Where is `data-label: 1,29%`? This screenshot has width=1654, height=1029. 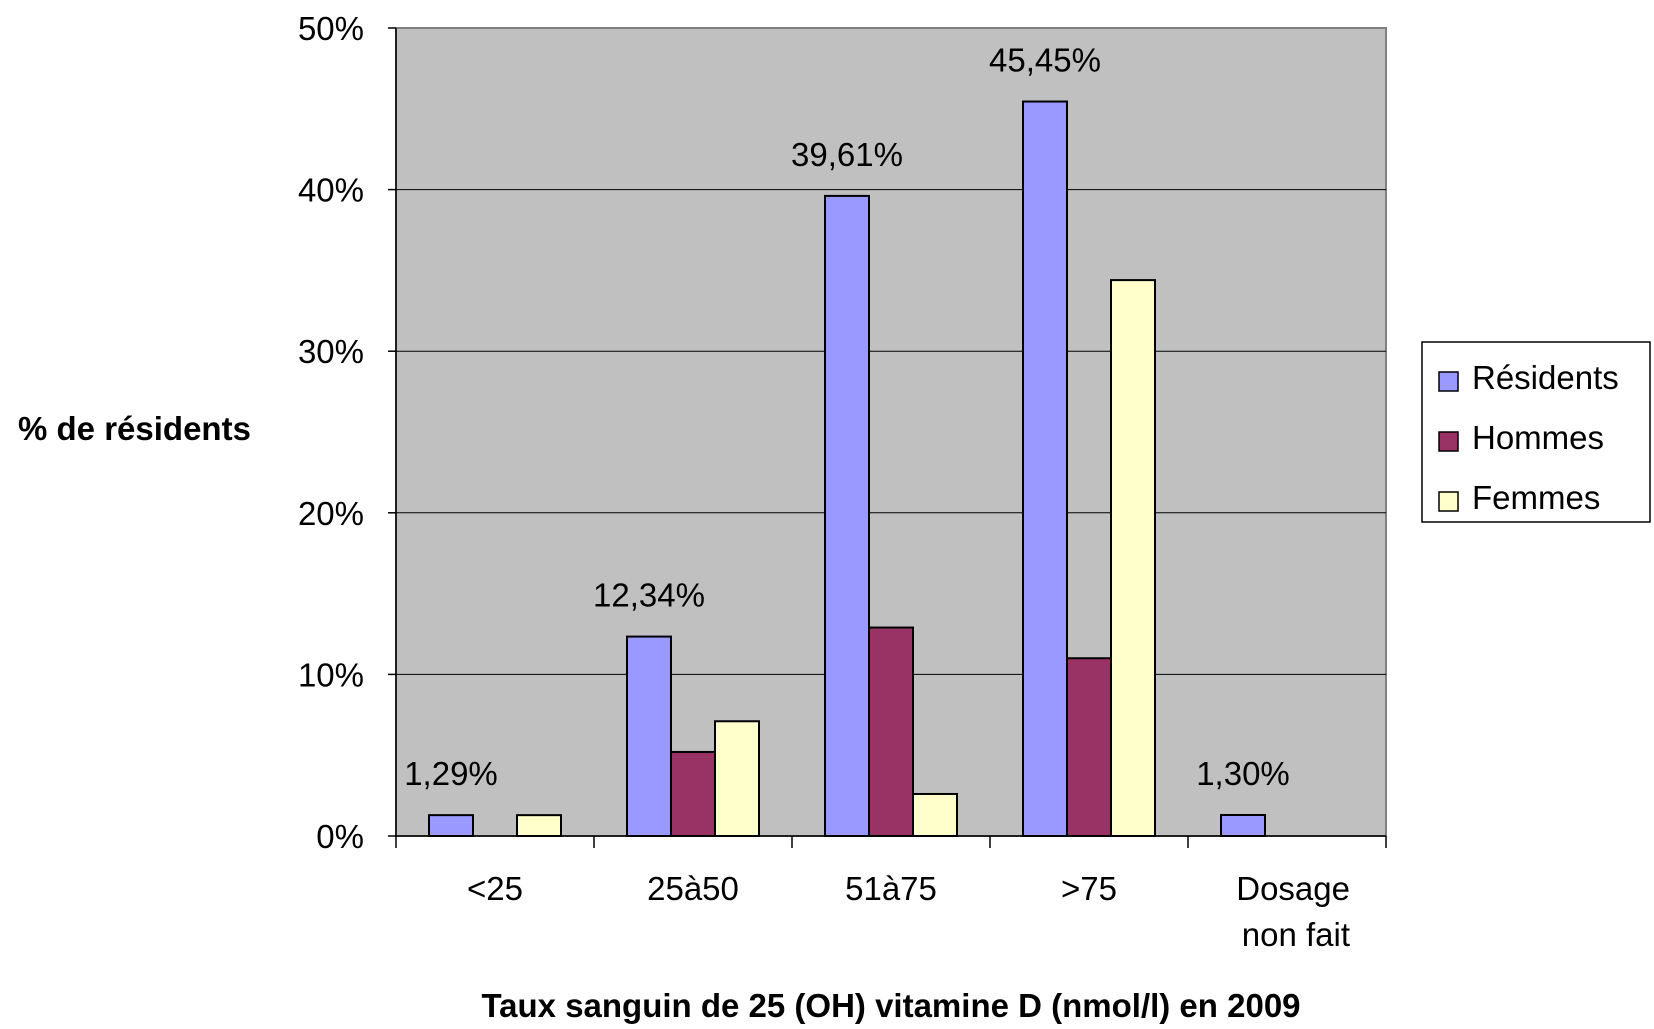 data-label: 1,29% is located at coordinates (451, 773).